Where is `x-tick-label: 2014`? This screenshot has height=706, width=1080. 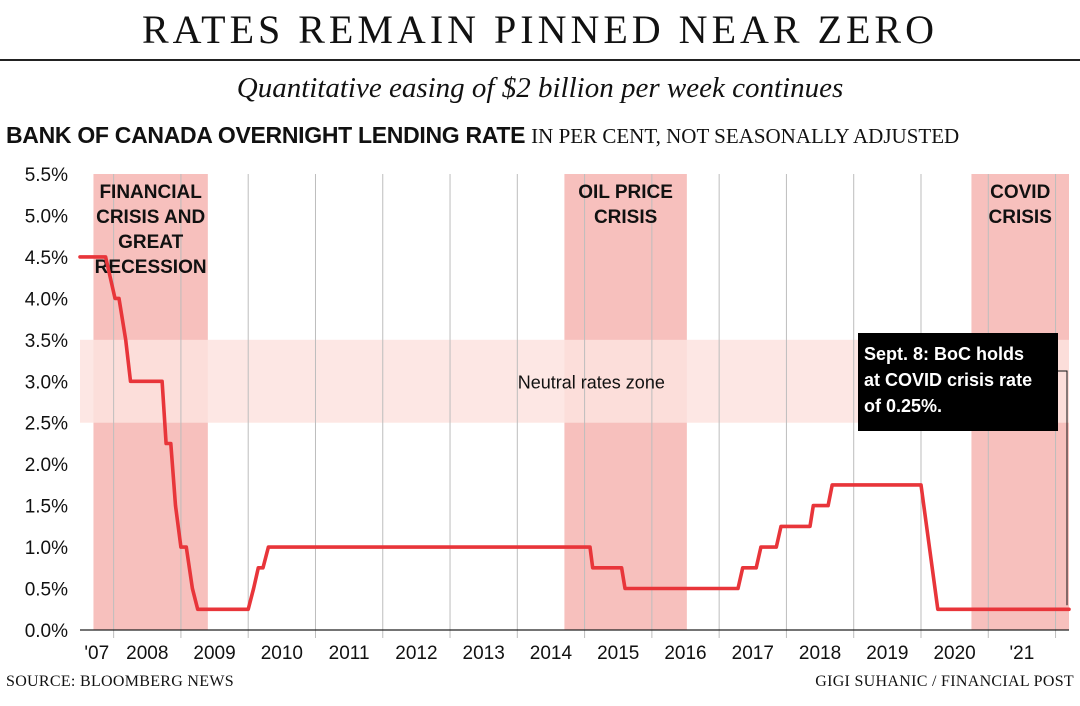
x-tick-label: 2014 is located at coordinates (551, 653).